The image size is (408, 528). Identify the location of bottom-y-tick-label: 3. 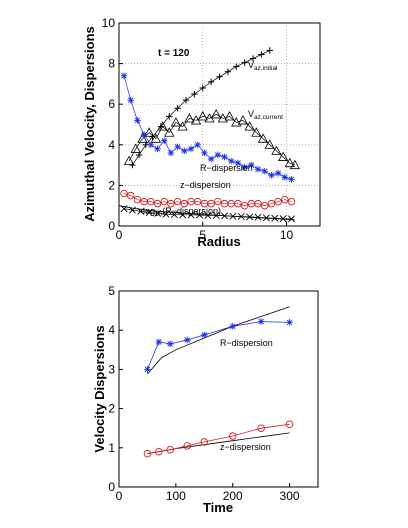
(111, 369).